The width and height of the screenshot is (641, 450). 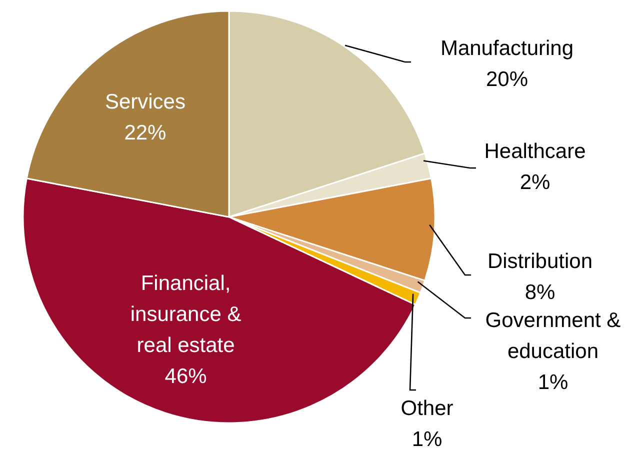 I want to click on data-label: 8%, so click(x=540, y=292).